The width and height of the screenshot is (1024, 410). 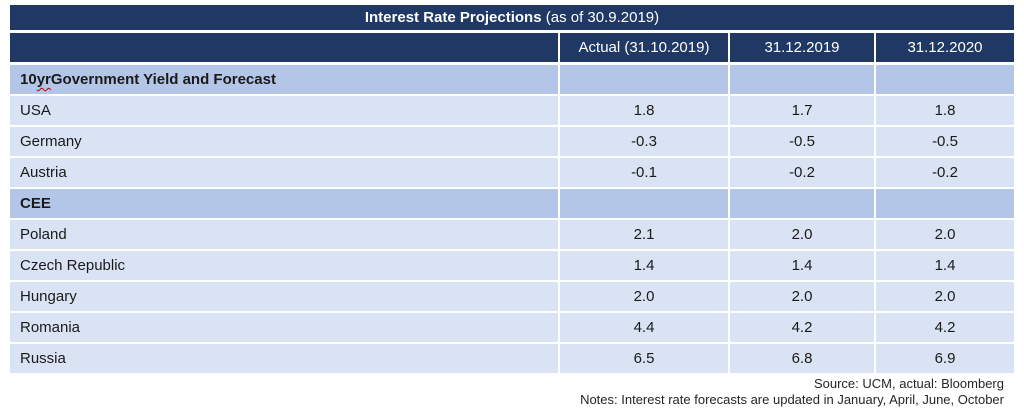 What do you see at coordinates (643, 47) in the screenshot?
I see `column-header-actual: Actual (31.10.2019)` at bounding box center [643, 47].